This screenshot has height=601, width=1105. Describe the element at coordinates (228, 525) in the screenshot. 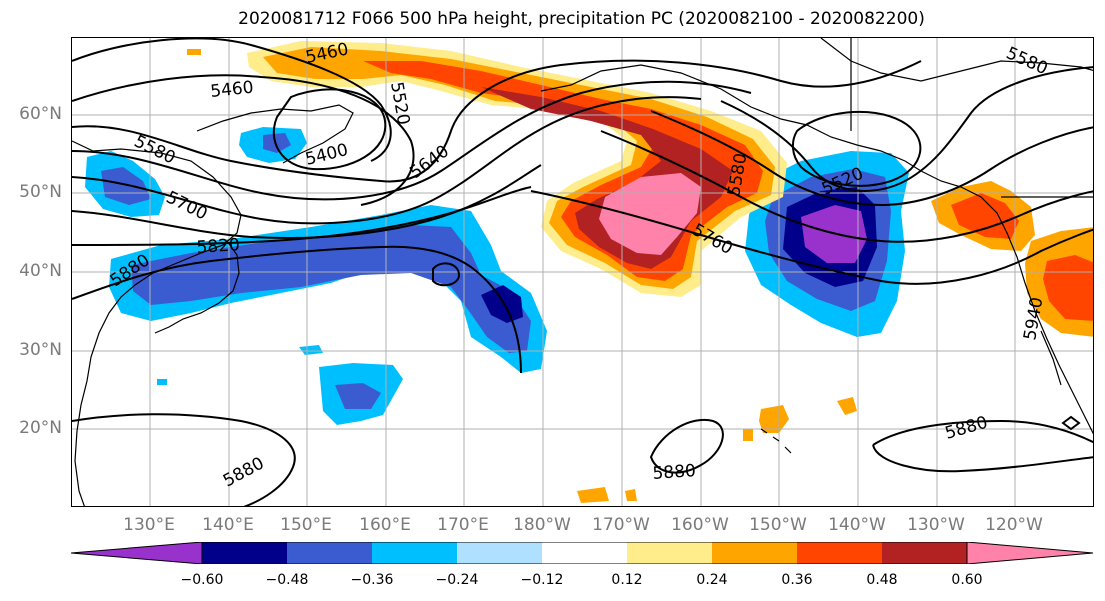

I see `lon-label-140e: 140°E` at that location.